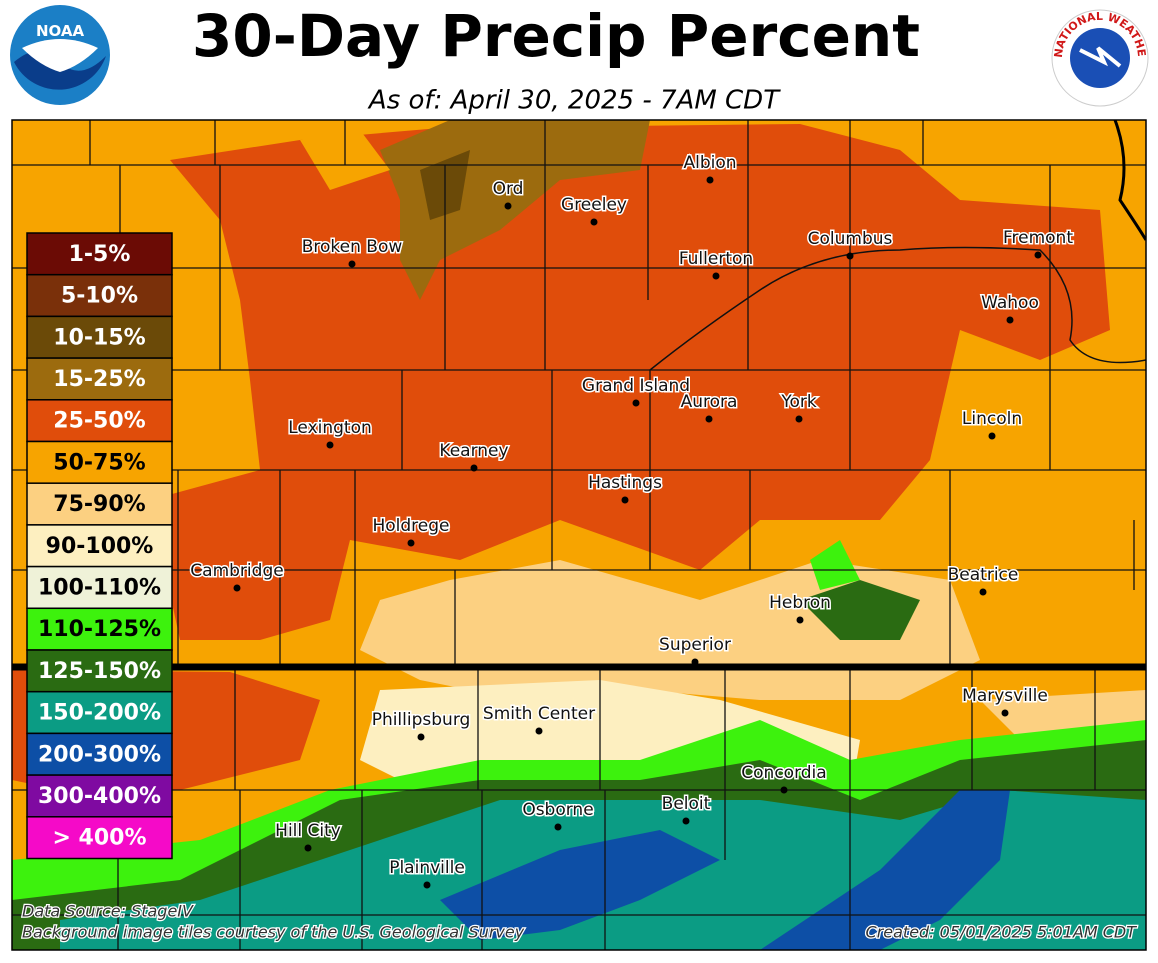 Image resolution: width=1158 pixels, height=963 pixels. Describe the element at coordinates (1005, 696) in the screenshot. I see `city-label: Marysville` at that location.